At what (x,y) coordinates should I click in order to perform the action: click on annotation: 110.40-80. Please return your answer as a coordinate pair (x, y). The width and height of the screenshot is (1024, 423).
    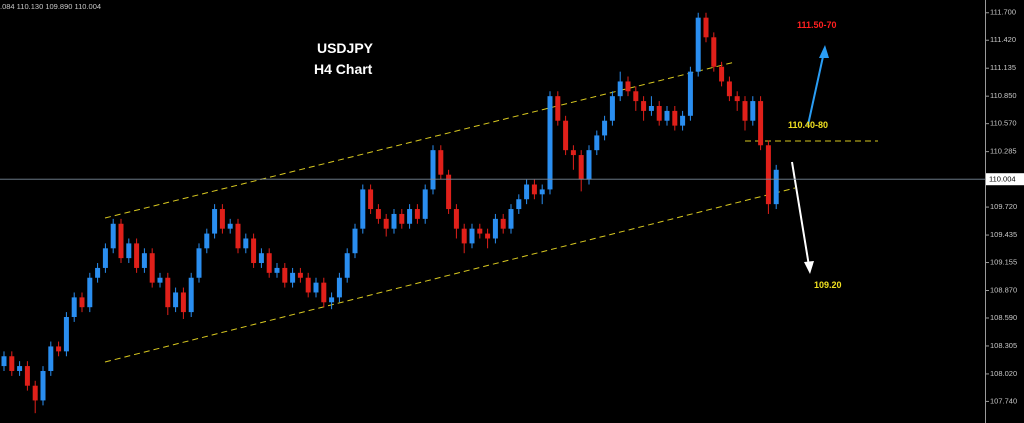
    Looking at the image, I should click on (808, 125).